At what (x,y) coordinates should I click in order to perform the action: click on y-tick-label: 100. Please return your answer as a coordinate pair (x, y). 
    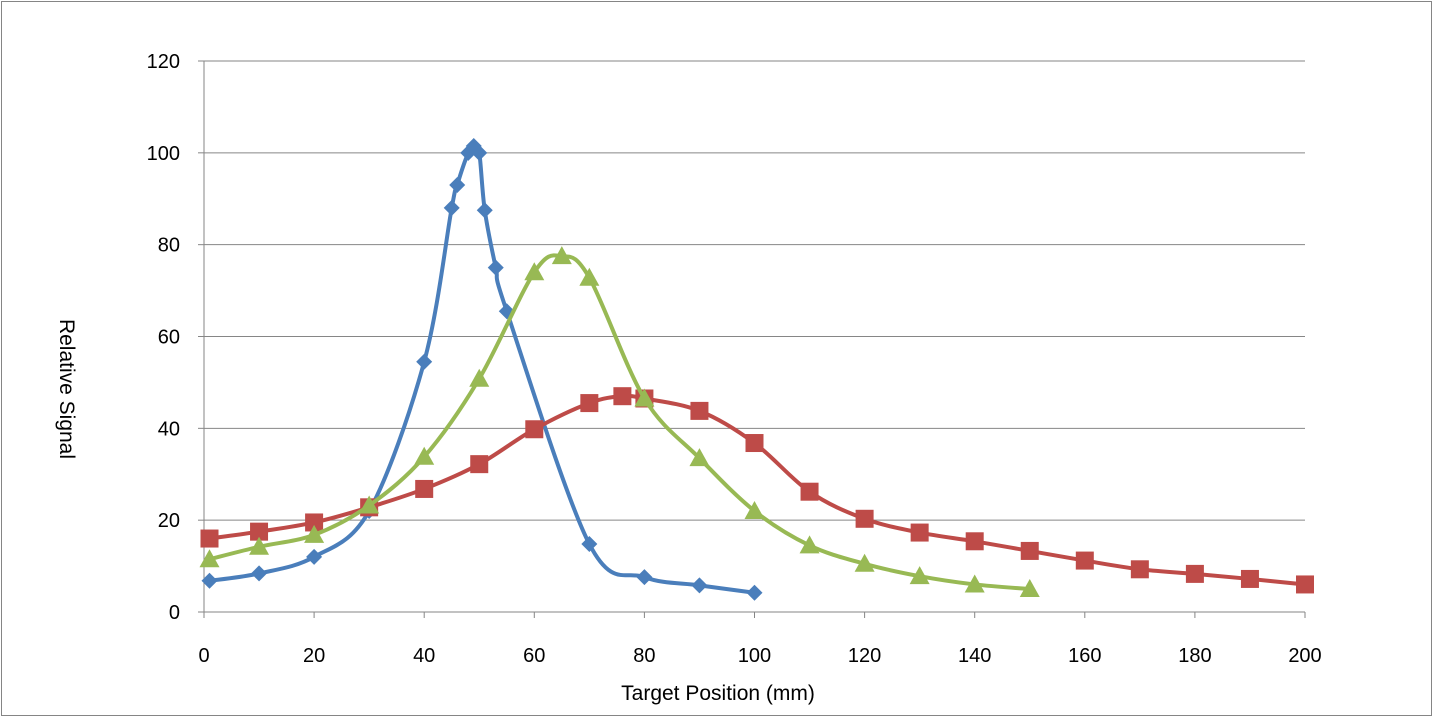
    Looking at the image, I should click on (163, 154).